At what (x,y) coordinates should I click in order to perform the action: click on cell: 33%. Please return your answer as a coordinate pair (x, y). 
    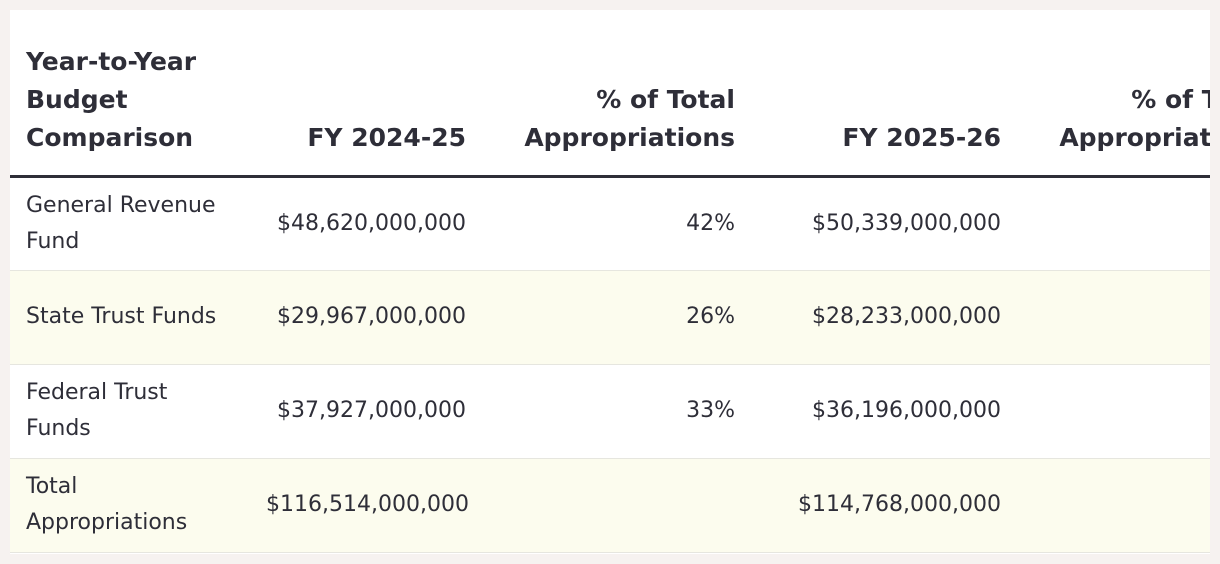
    Looking at the image, I should click on (616, 411).